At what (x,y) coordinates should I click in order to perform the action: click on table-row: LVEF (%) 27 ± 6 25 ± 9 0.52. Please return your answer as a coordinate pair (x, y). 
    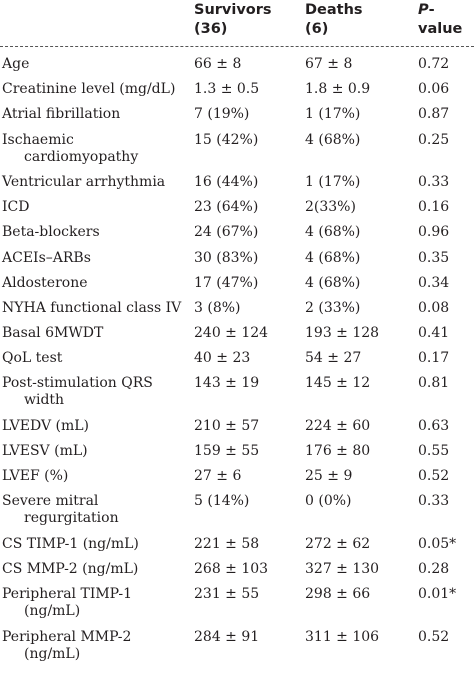
    Looking at the image, I should click on (237, 480).